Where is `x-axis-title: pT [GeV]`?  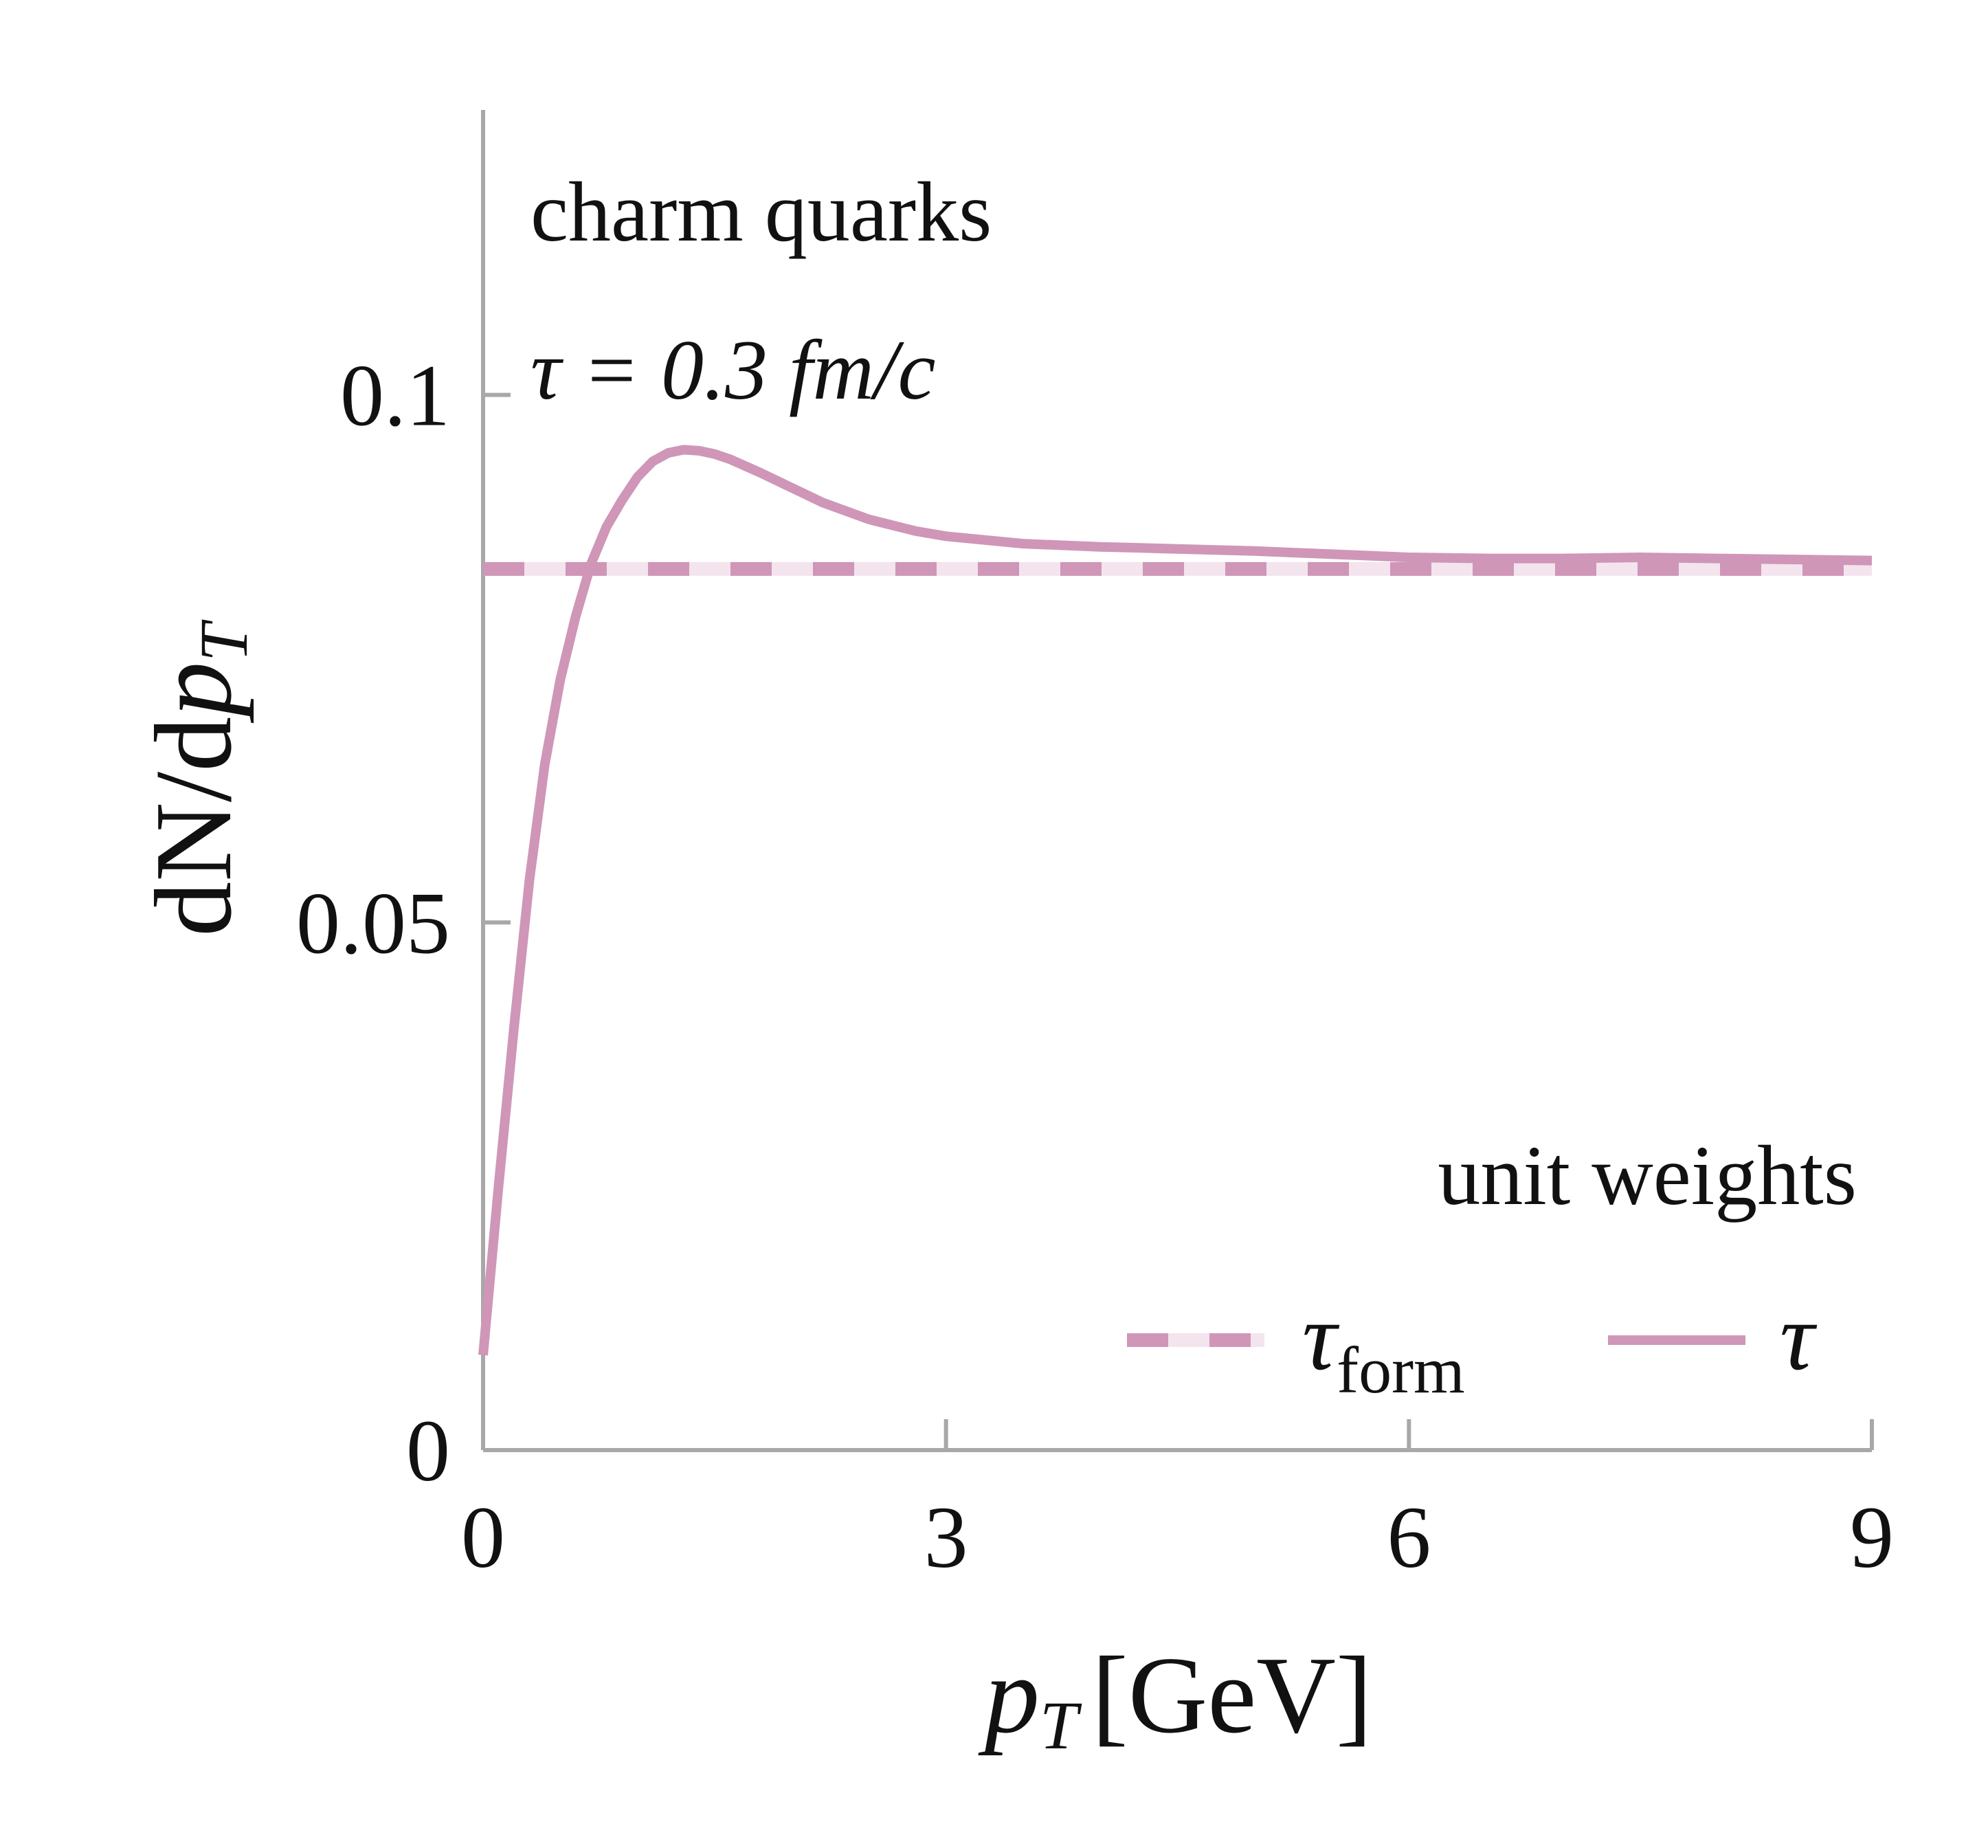 x-axis-title: pT [GeV] is located at coordinates (1175, 1698).